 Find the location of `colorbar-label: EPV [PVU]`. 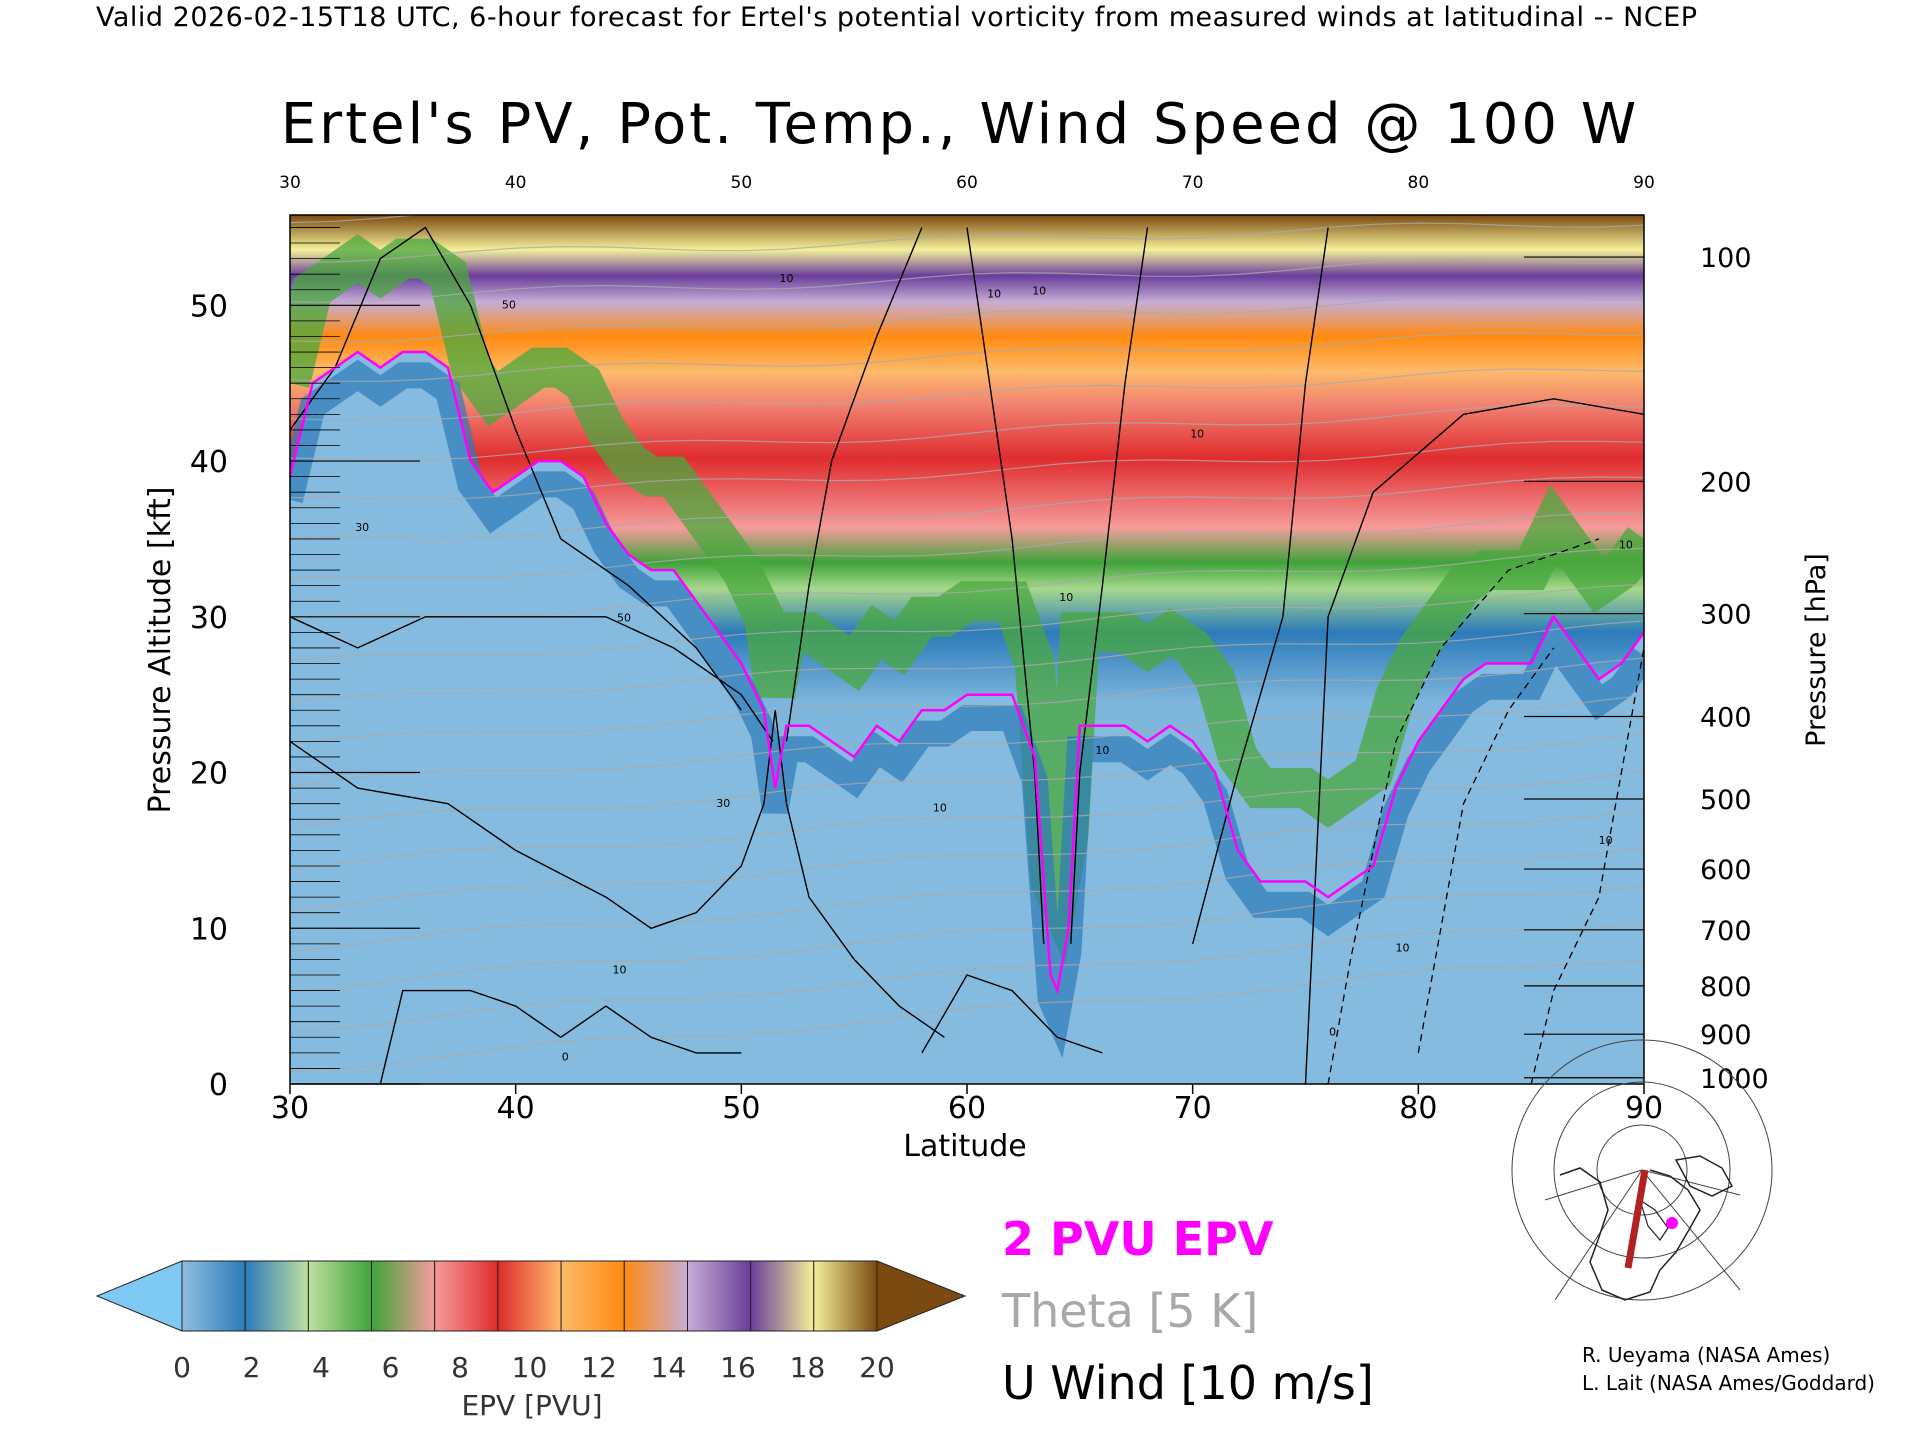

colorbar-label: EPV [PVU] is located at coordinates (531, 1405).